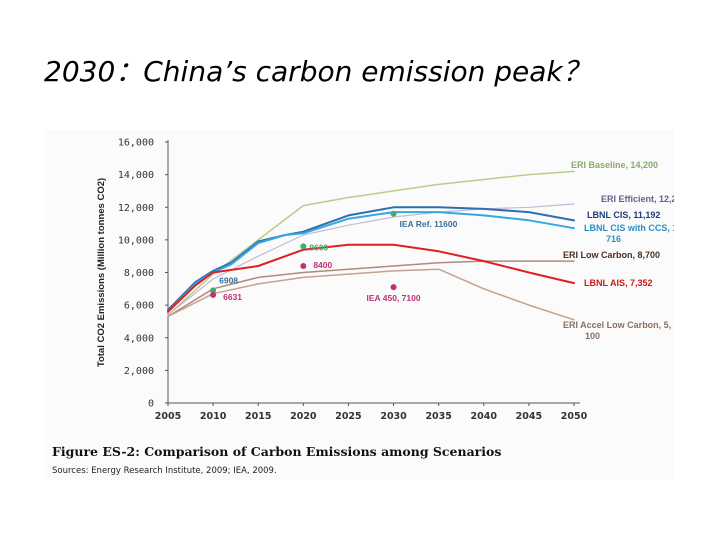 The height and width of the screenshot is (540, 720). Describe the element at coordinates (258, 416) in the screenshot. I see `x-tick-label: 2015` at that location.